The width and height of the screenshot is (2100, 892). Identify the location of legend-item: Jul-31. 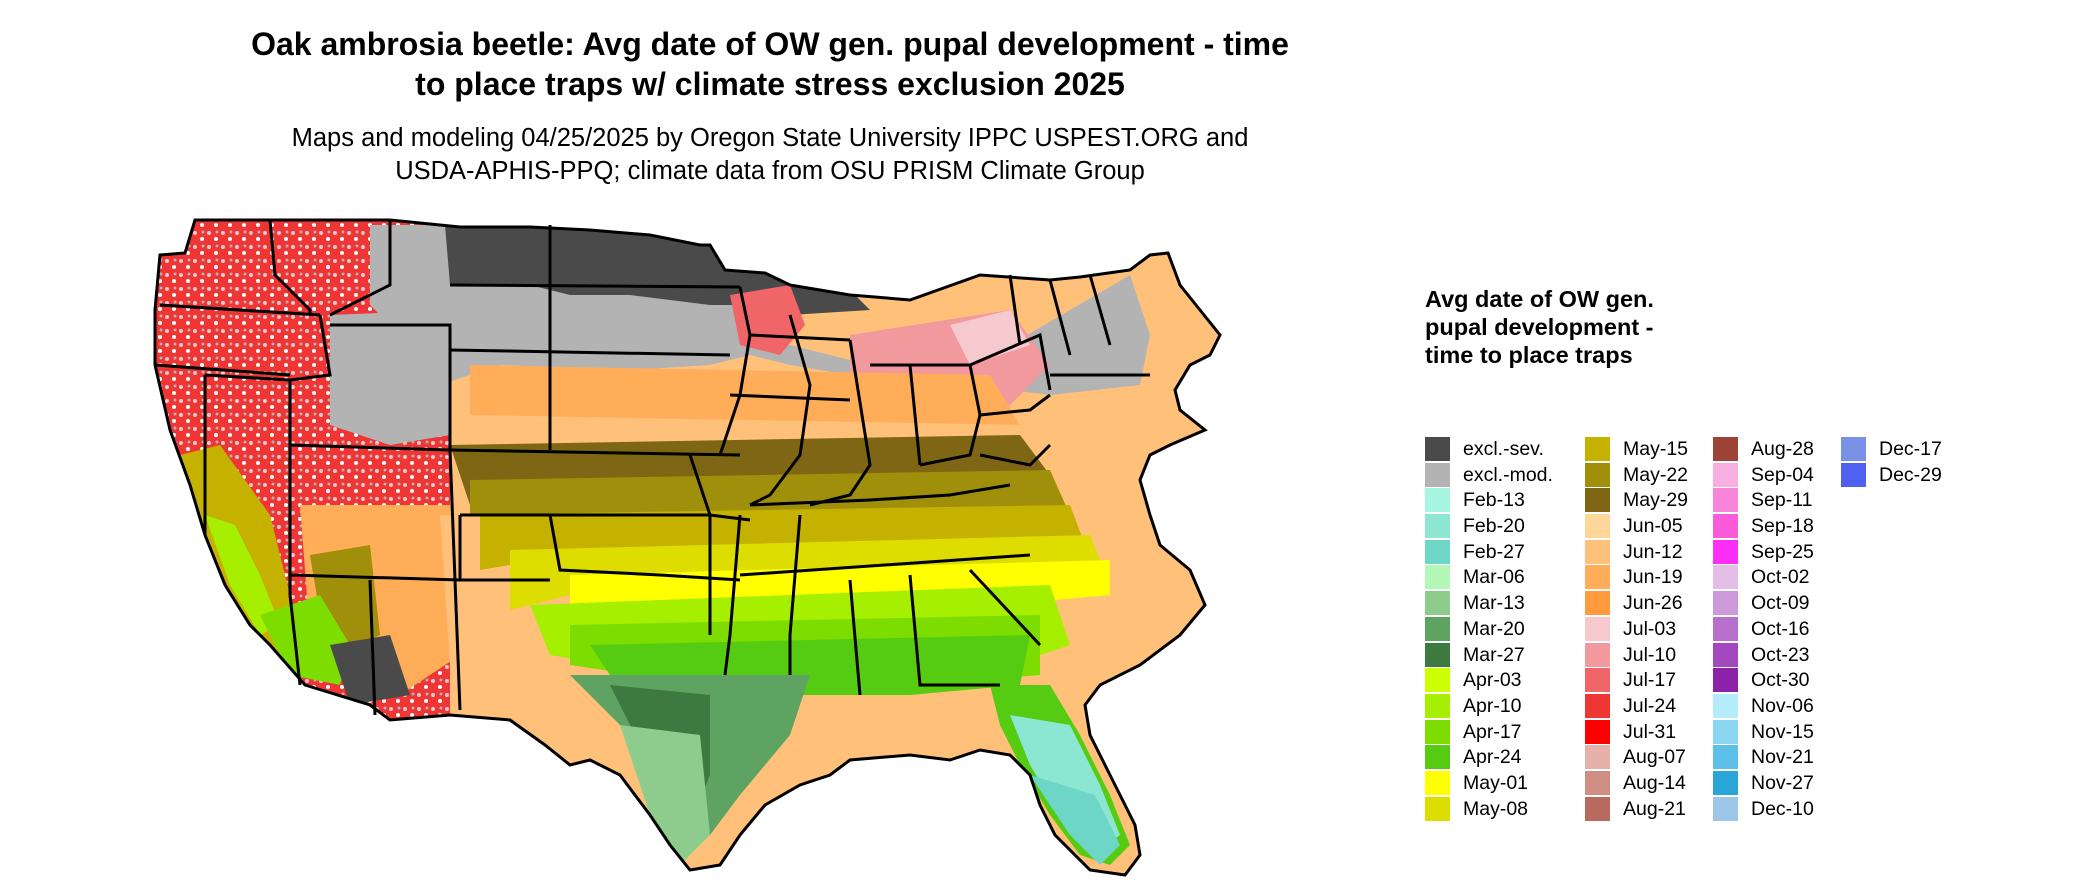
(1650, 732).